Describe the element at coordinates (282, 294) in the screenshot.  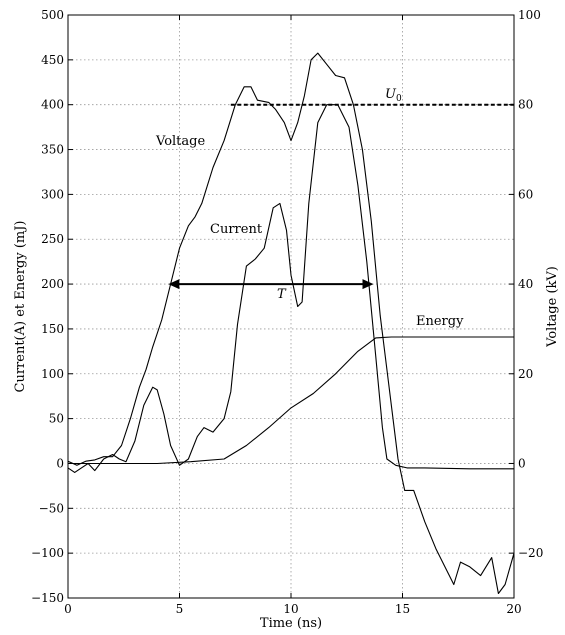
I see `t-annotation: T` at that location.